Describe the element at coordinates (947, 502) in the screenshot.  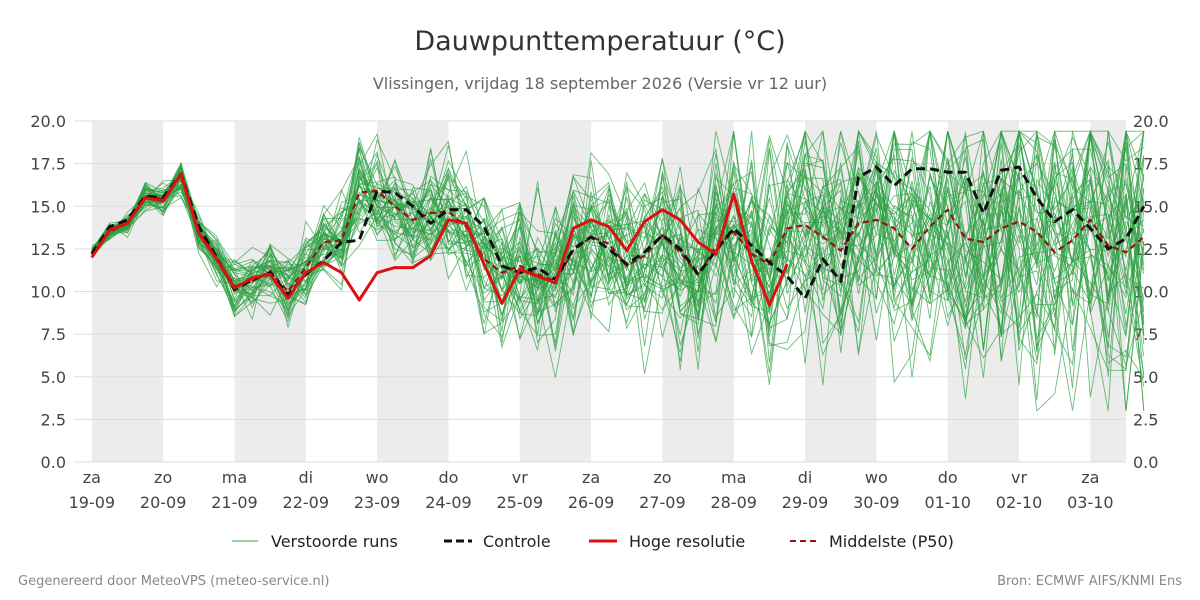
I see `x-tick-date: 01-10` at that location.